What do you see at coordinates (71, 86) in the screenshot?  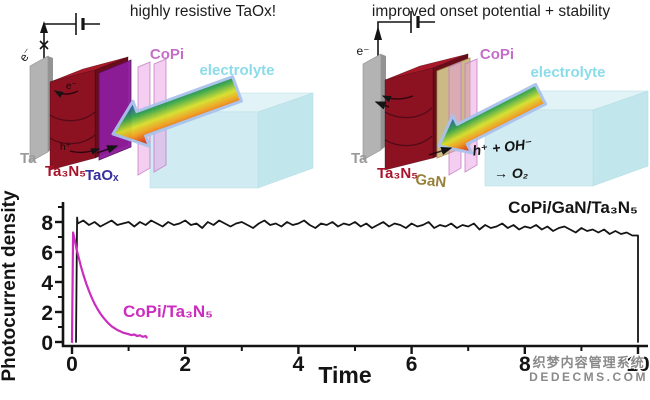 I see `inner-electron-label: e⁻` at bounding box center [71, 86].